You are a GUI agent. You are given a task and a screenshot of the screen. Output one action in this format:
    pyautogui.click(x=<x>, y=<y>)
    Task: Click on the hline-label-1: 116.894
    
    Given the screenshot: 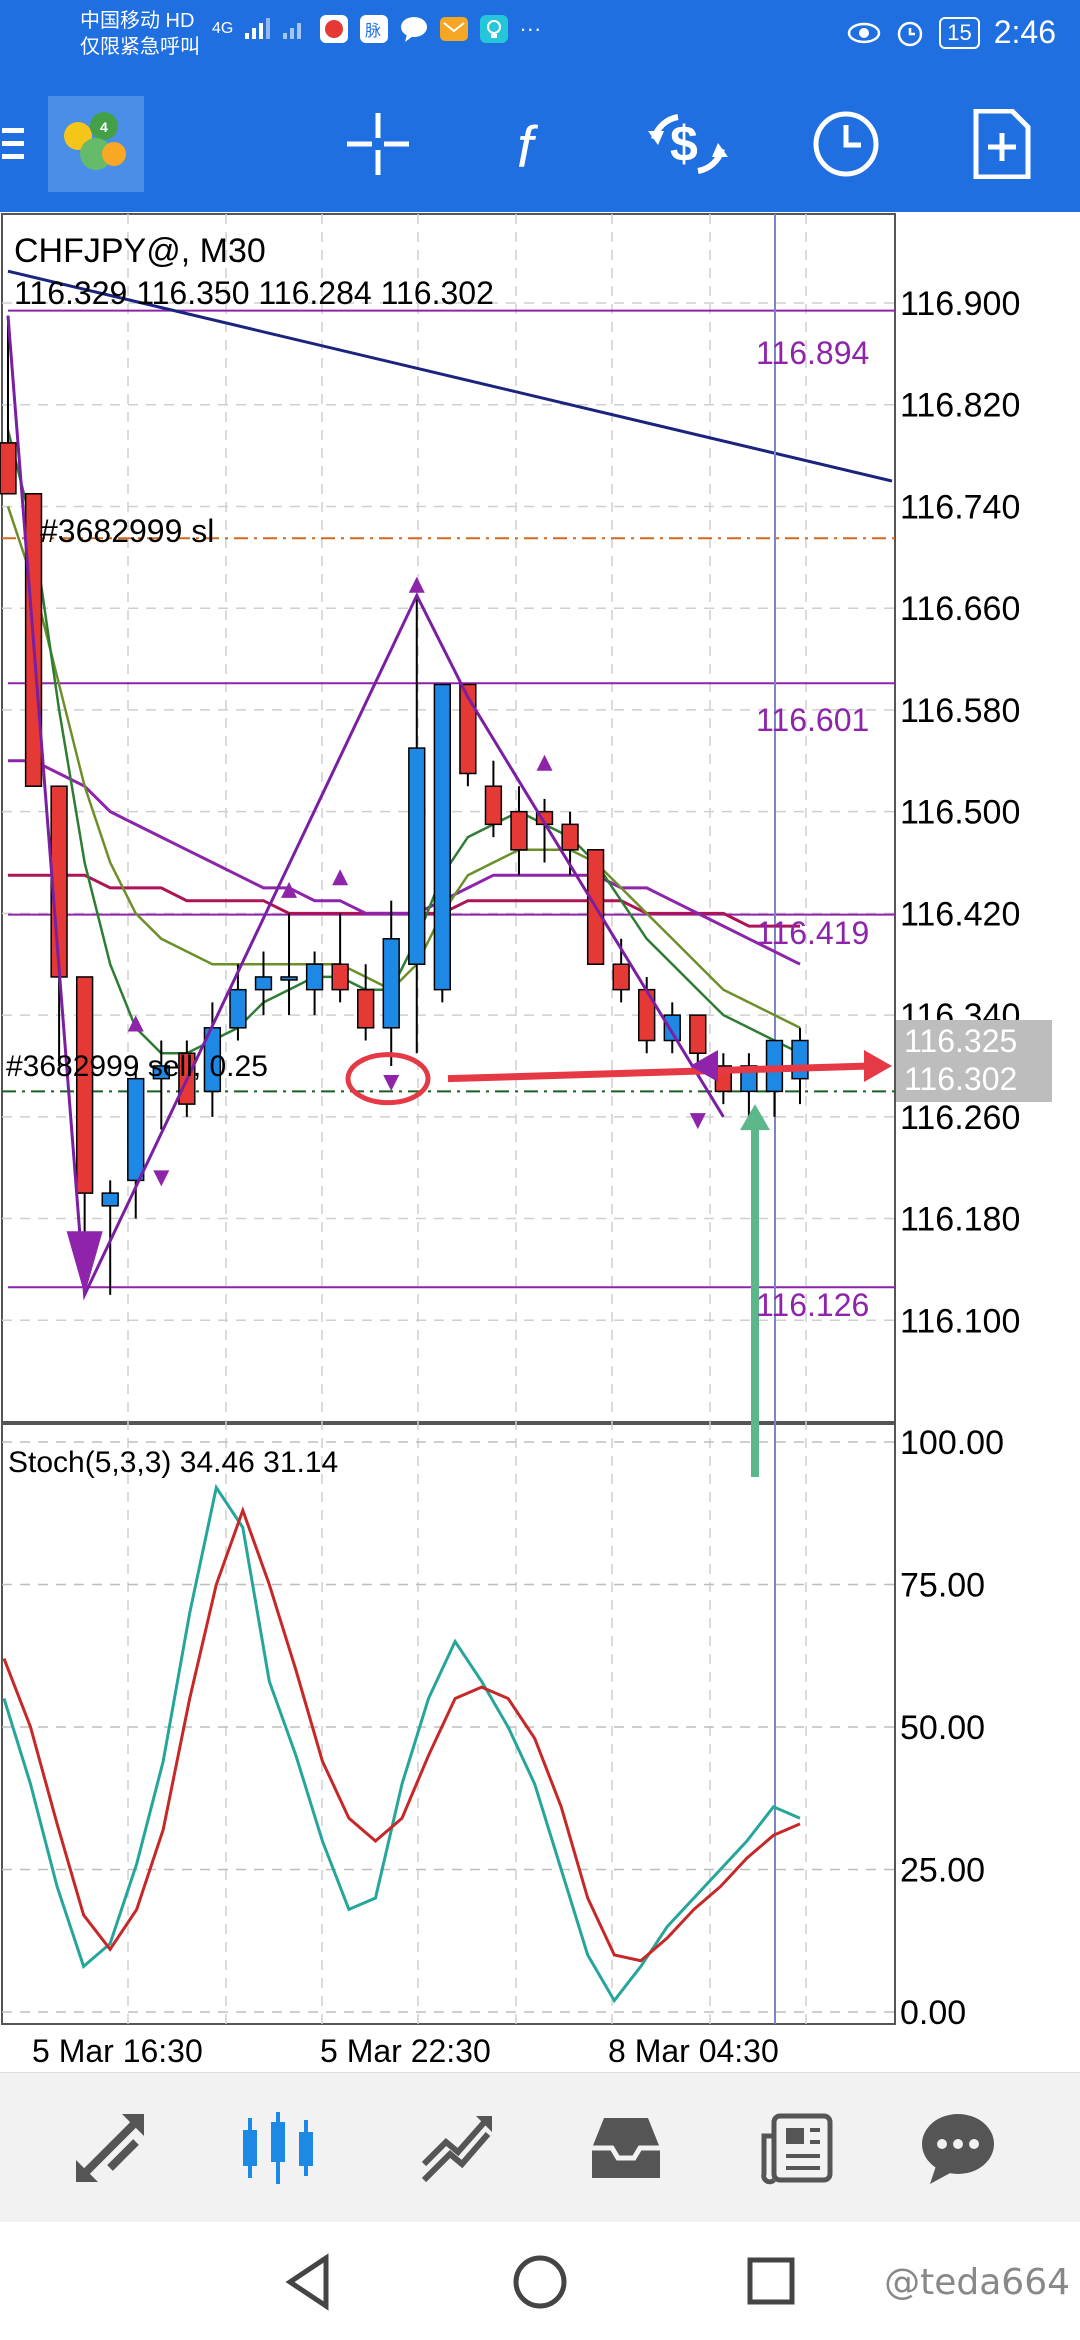 What is the action you would take?
    pyautogui.click(x=812, y=353)
    